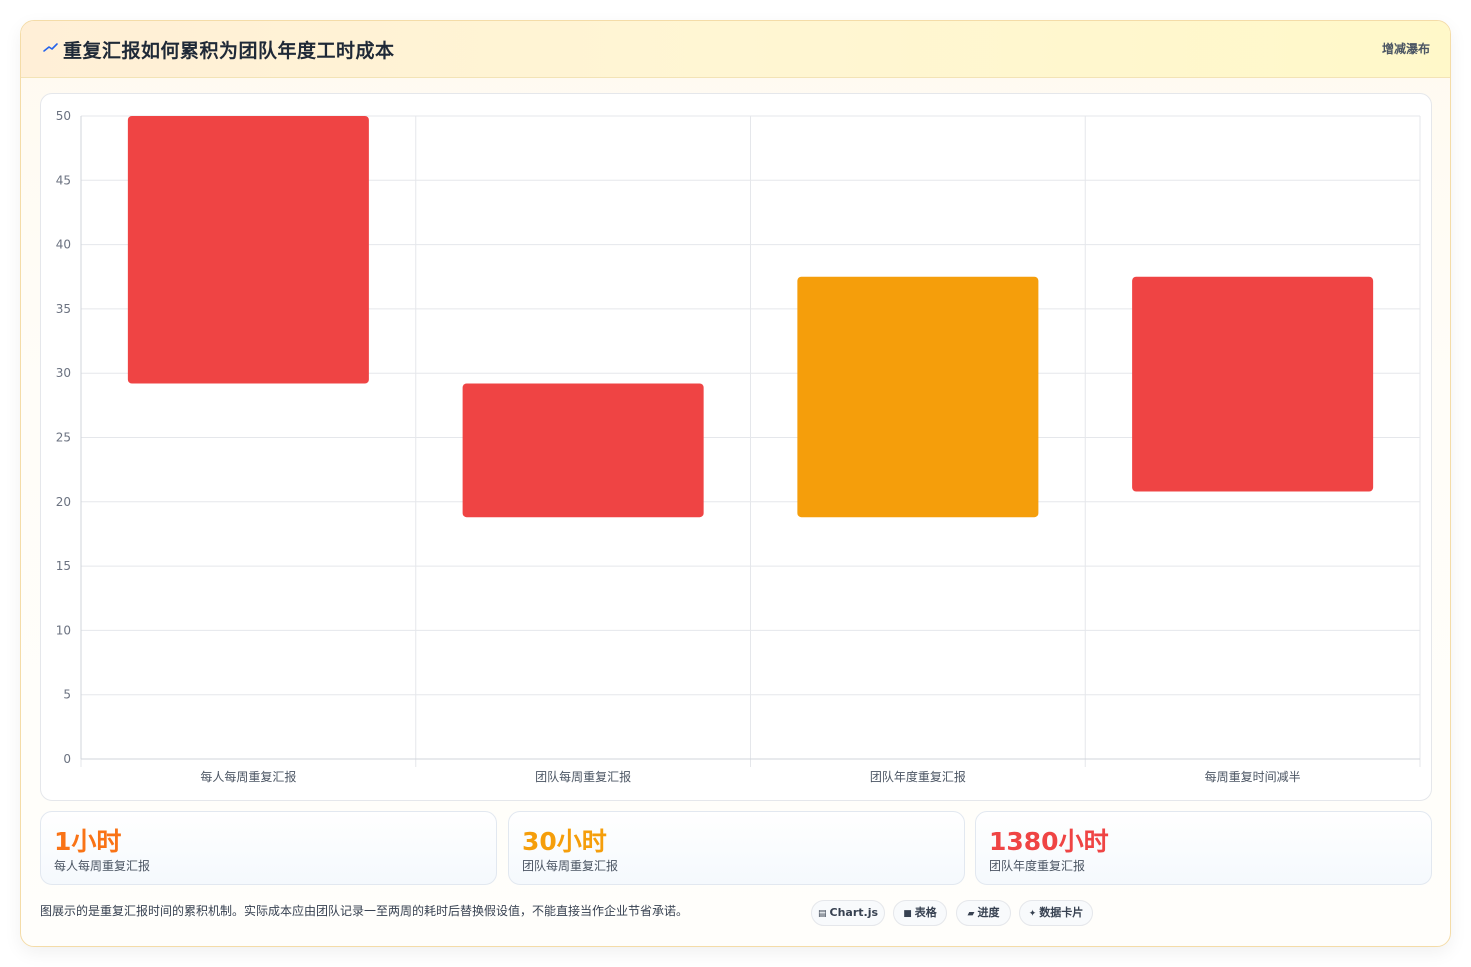 This screenshot has width=1471, height=967. Describe the element at coordinates (63, 245) in the screenshot. I see `y-tick-label: 40` at that location.